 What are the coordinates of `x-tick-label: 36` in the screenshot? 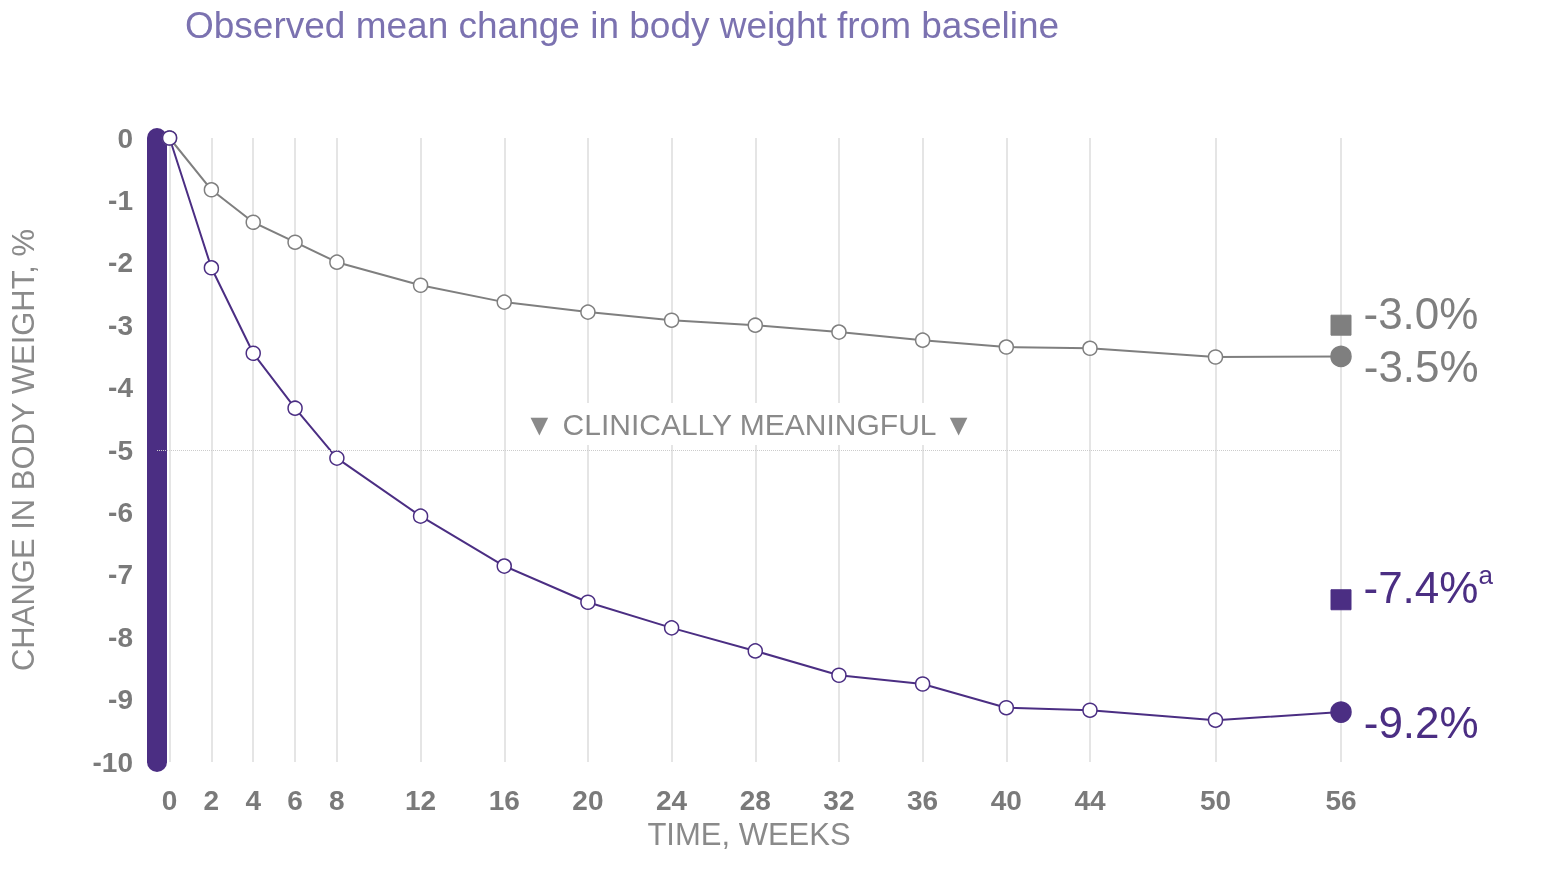 It's located at (923, 800).